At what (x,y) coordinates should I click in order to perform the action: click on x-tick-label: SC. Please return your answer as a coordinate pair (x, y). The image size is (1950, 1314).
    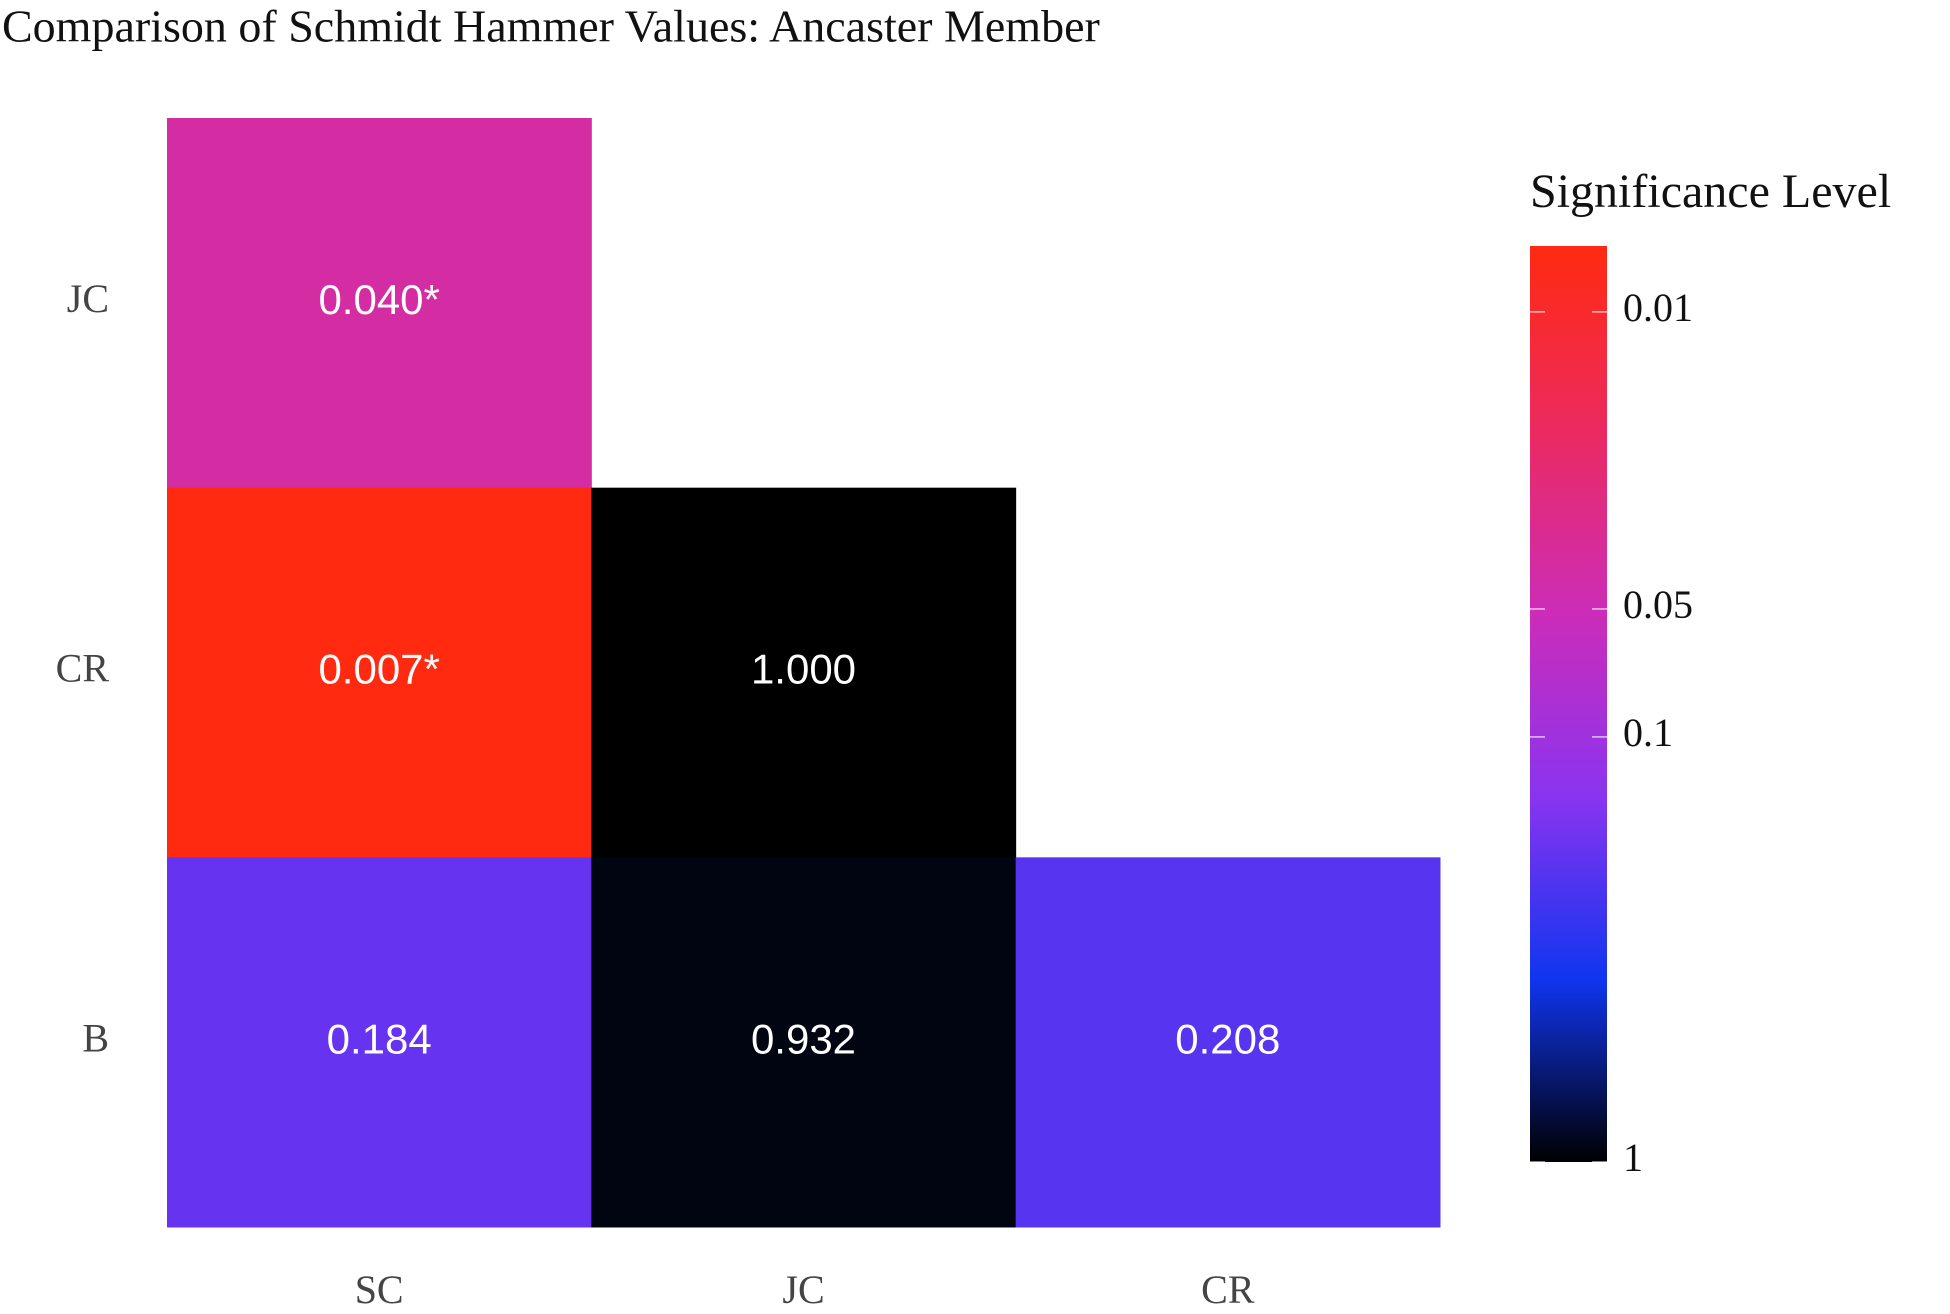
    Looking at the image, I should click on (379, 1289).